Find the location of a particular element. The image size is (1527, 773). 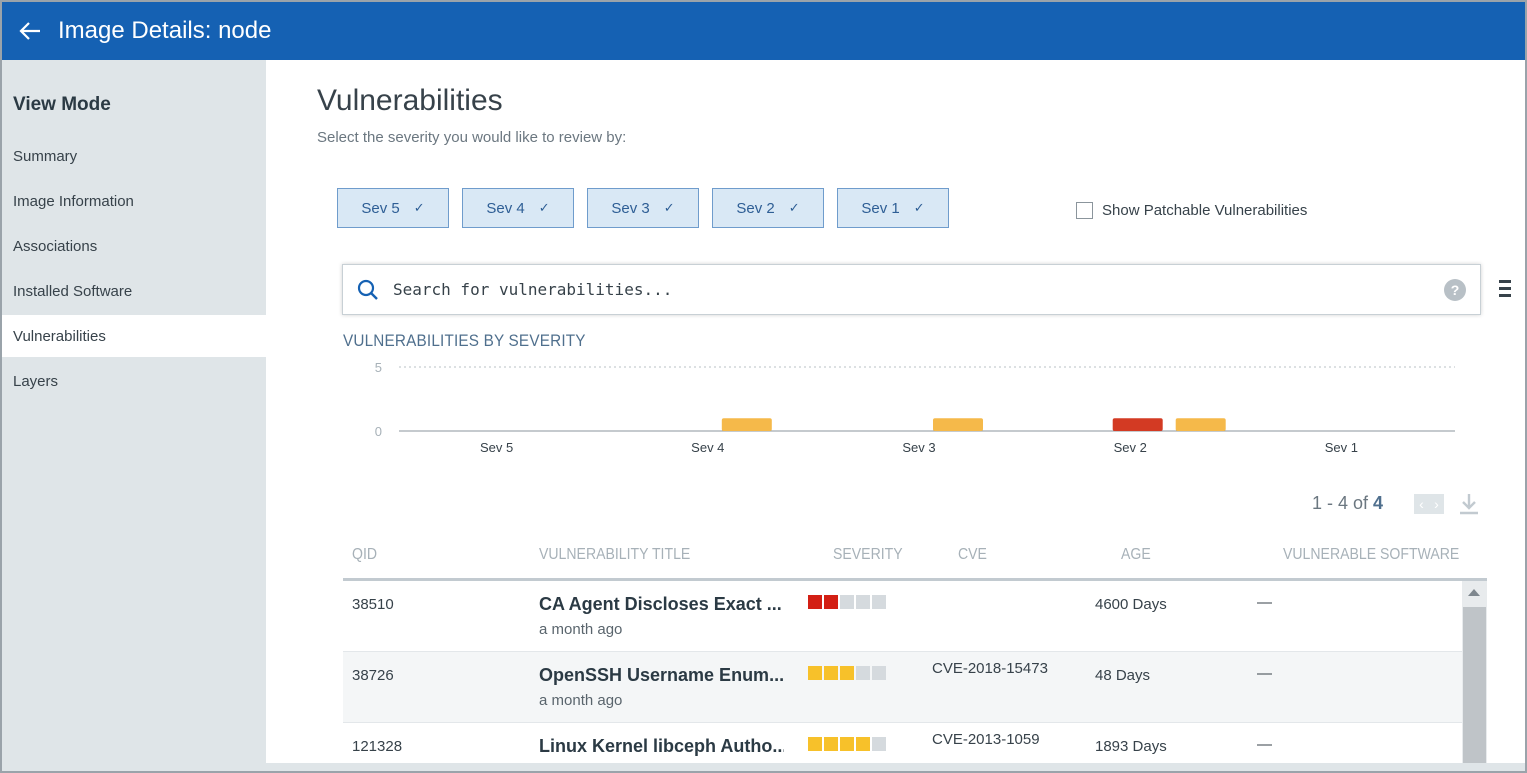

column-header-cve: CVE is located at coordinates (972, 554).